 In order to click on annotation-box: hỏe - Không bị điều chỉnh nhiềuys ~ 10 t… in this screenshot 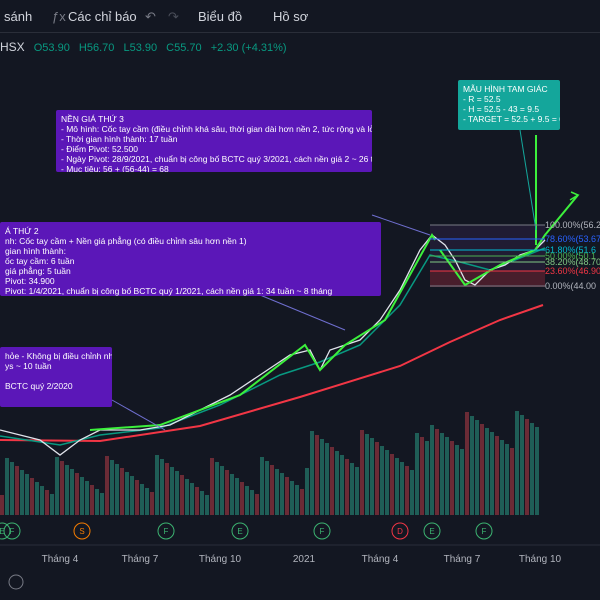, I will do `click(56, 377)`.